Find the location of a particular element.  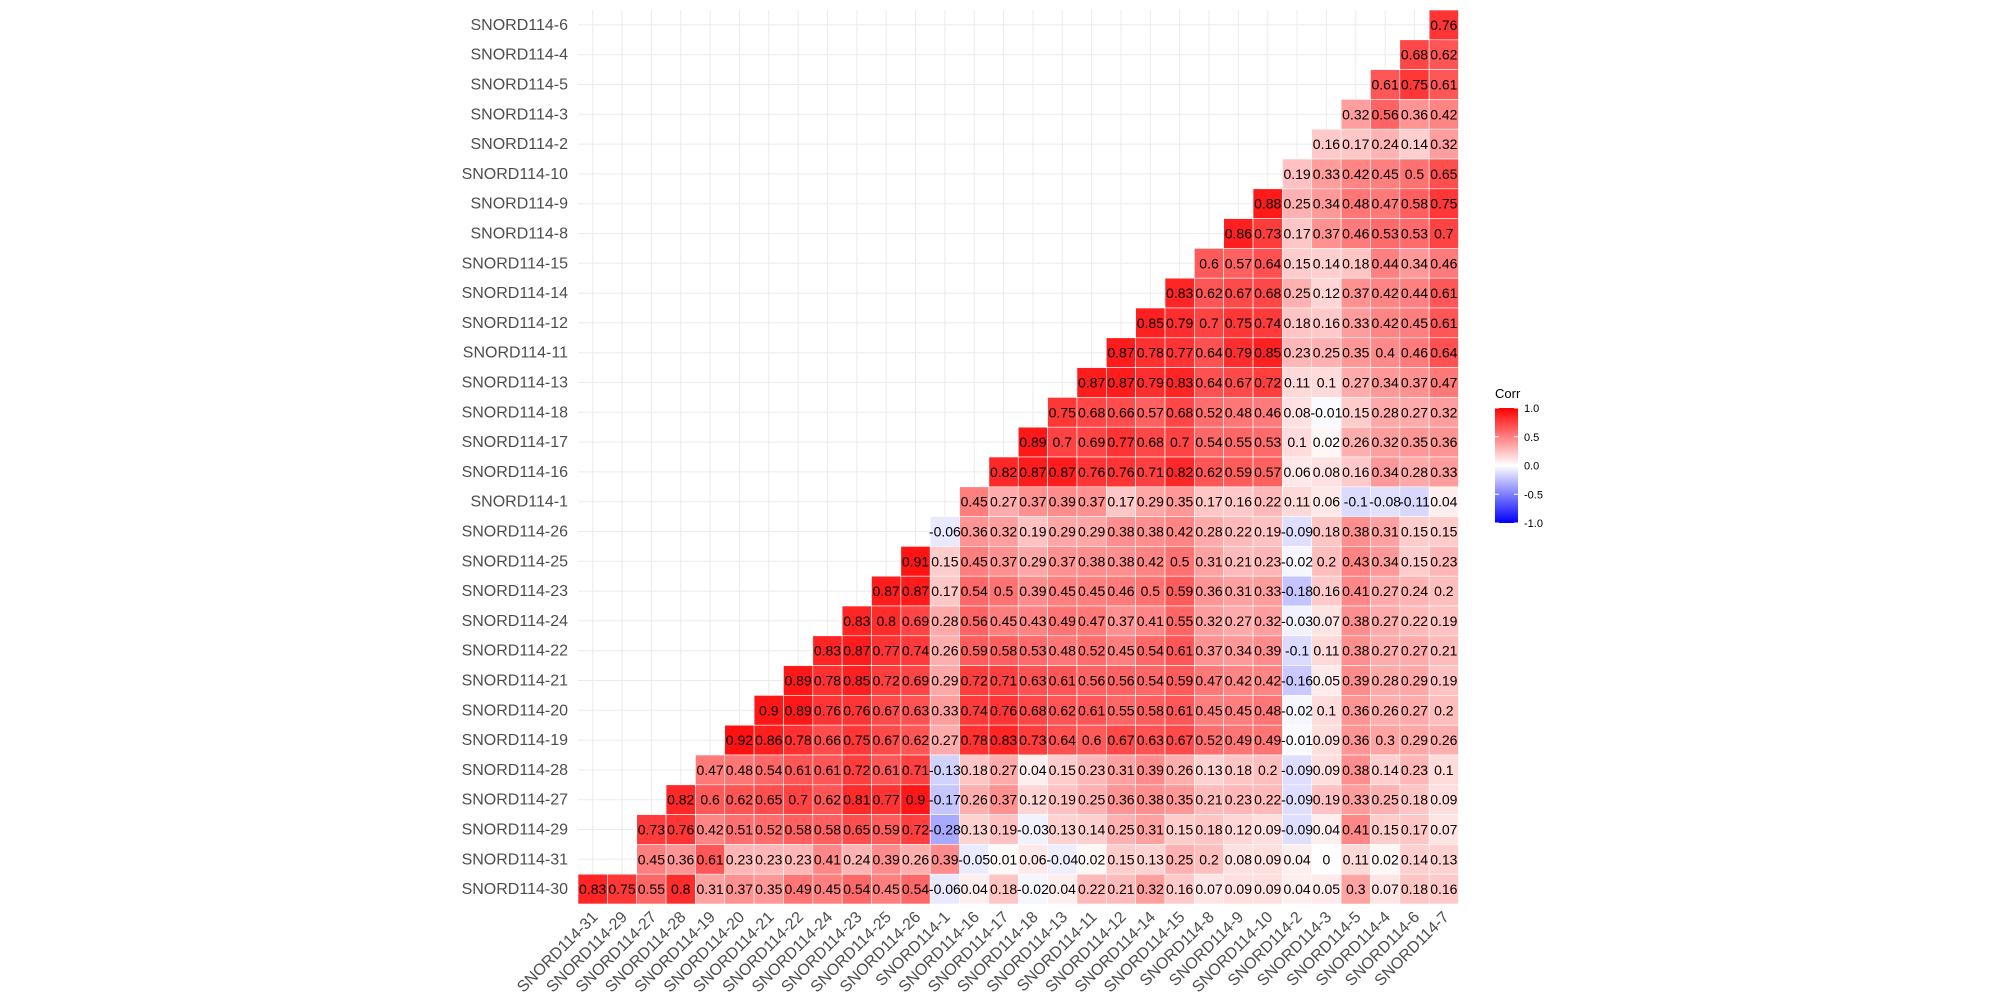

cell-value: -0.16 is located at coordinates (1297, 681).